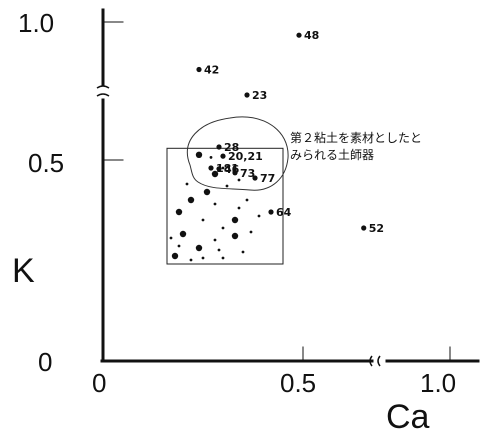  Describe the element at coordinates (99, 383) in the screenshot. I see `x-tick-label: 0` at that location.